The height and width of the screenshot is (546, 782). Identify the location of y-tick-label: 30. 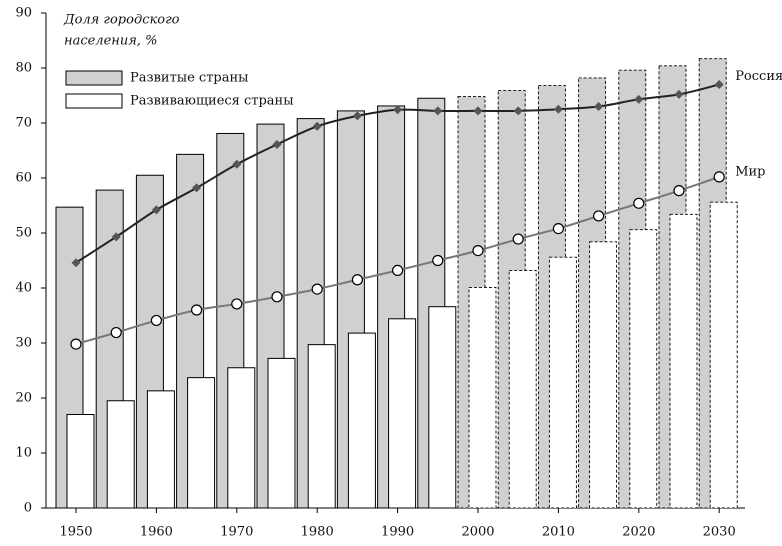
(23, 343).